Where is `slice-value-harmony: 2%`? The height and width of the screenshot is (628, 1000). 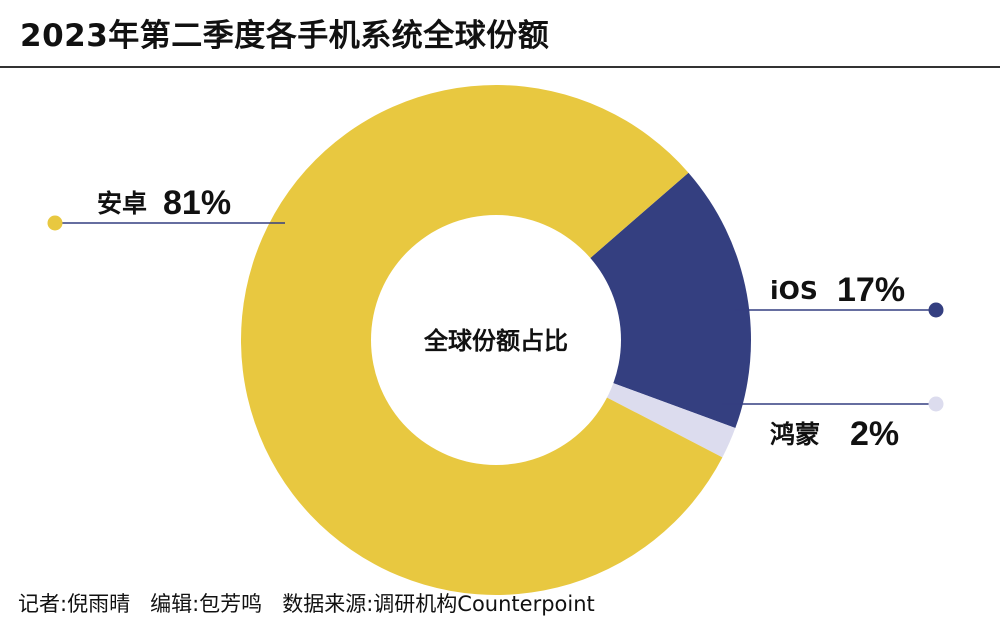
slice-value-harmony: 2% is located at coordinates (874, 434).